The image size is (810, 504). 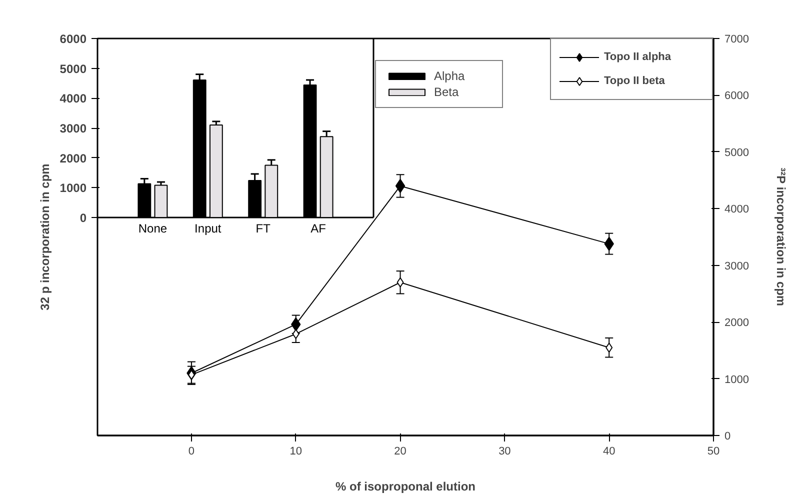 I want to click on legend-label: Topo II alpha, so click(x=638, y=57).